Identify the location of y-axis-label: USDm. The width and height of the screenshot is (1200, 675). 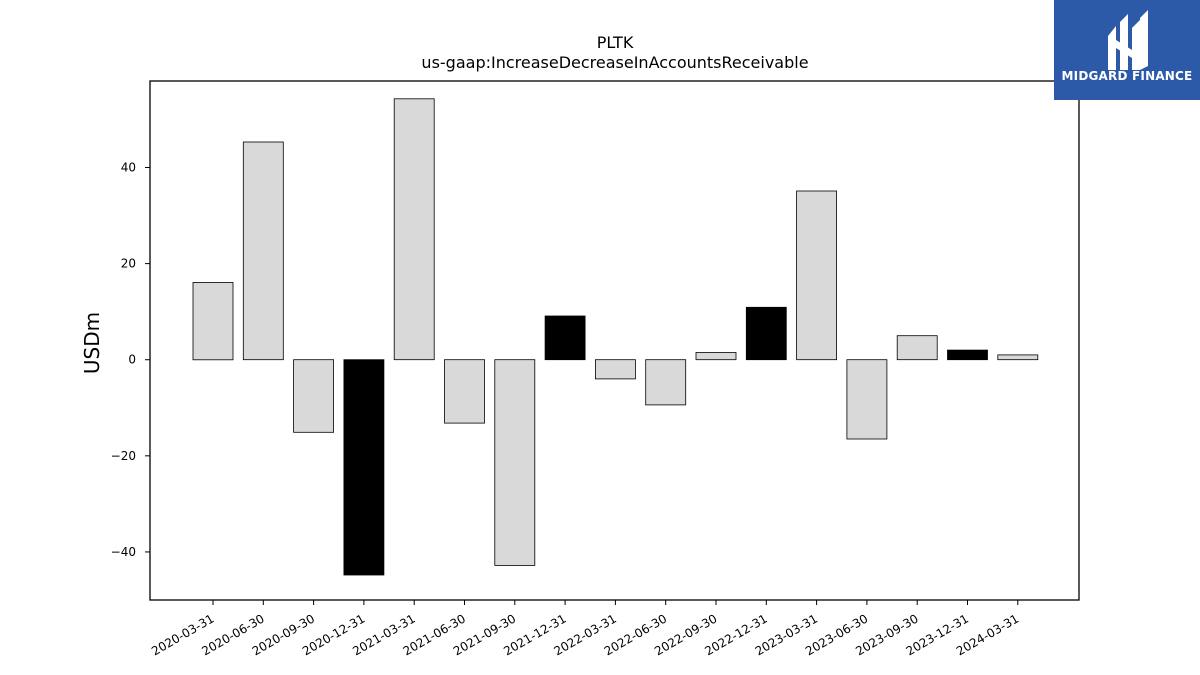
(92, 343).